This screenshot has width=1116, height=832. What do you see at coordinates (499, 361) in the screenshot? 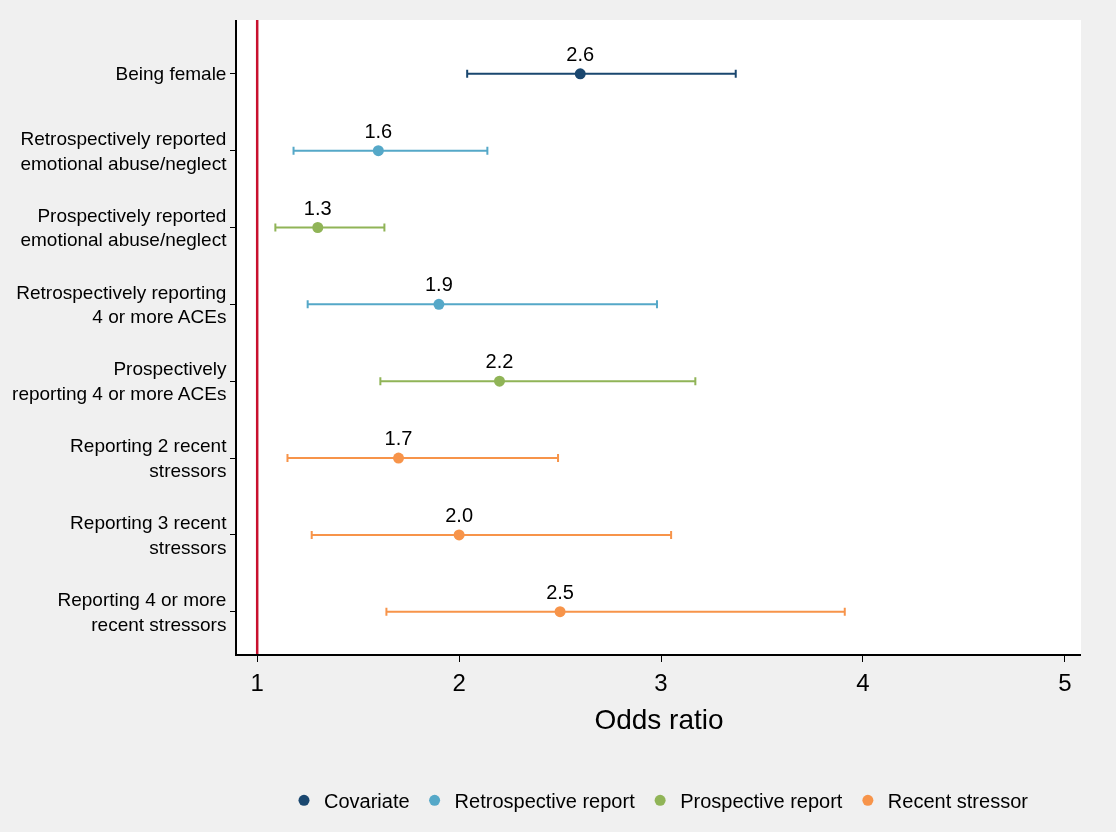
I see `data-label: 2.2` at bounding box center [499, 361].